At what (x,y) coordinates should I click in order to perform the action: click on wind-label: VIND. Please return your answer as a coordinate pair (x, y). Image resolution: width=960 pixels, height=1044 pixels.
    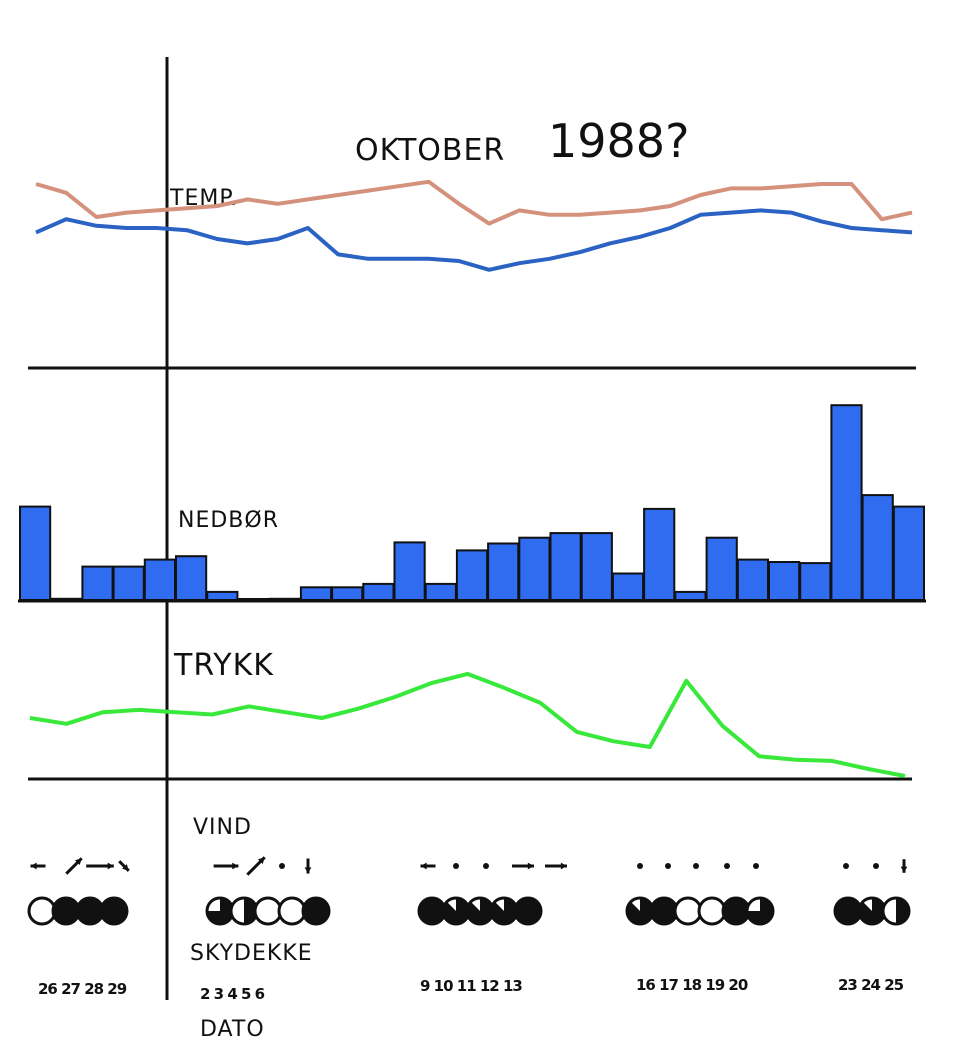
    Looking at the image, I should click on (222, 827).